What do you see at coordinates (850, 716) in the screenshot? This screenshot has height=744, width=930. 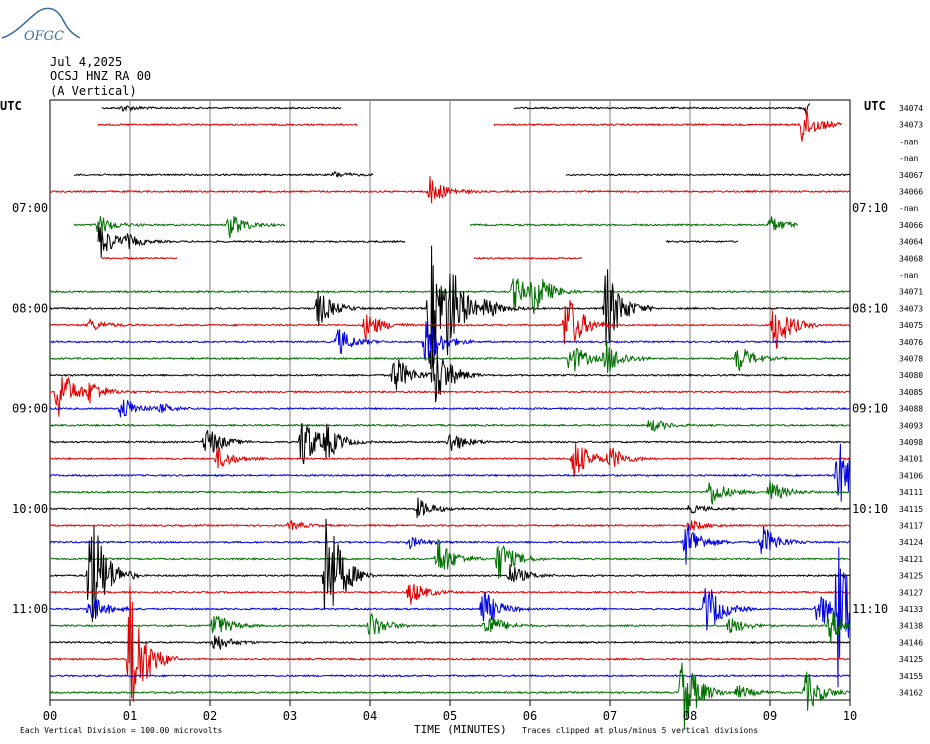 I see `x-tick-label: 10` at bounding box center [850, 716].